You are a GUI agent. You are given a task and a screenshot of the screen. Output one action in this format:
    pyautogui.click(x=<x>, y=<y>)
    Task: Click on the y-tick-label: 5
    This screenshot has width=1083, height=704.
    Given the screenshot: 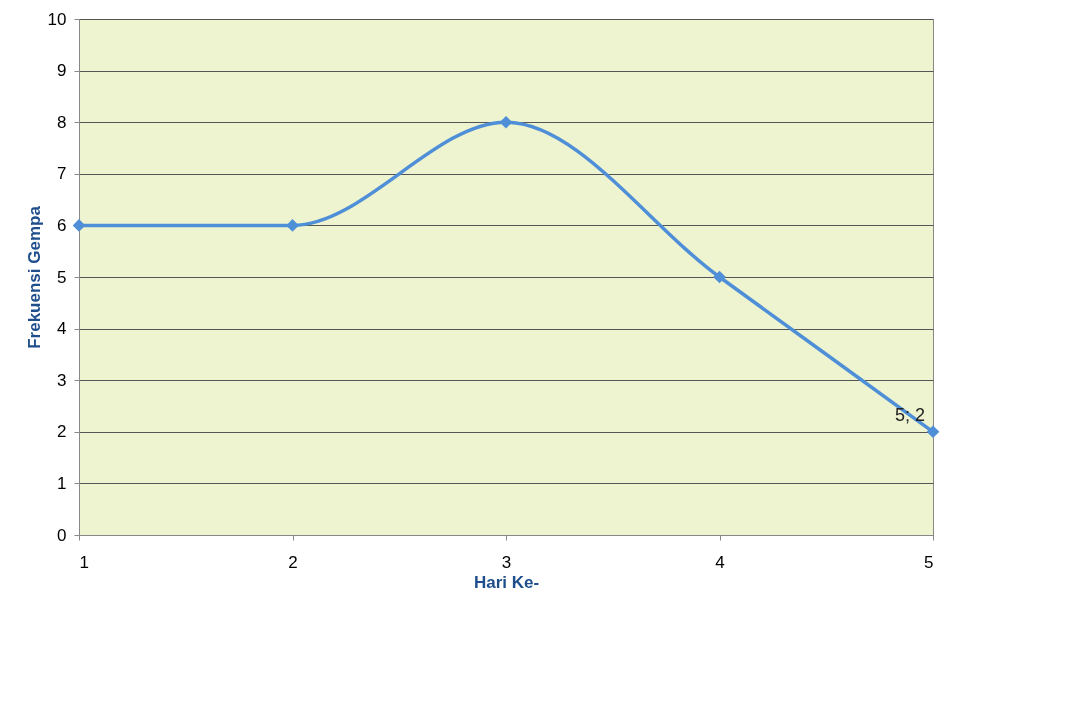 What is the action you would take?
    pyautogui.click(x=62, y=277)
    